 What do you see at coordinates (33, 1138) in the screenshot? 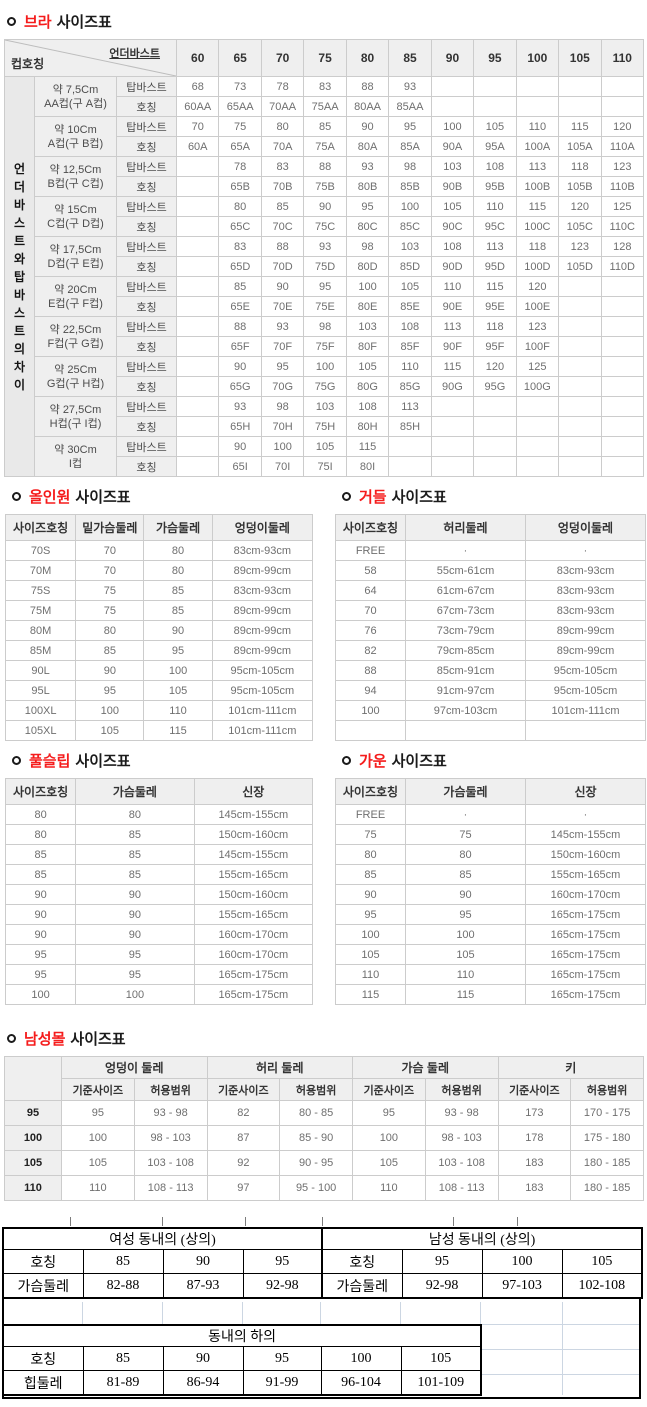
I see `row-label: 100` at bounding box center [33, 1138].